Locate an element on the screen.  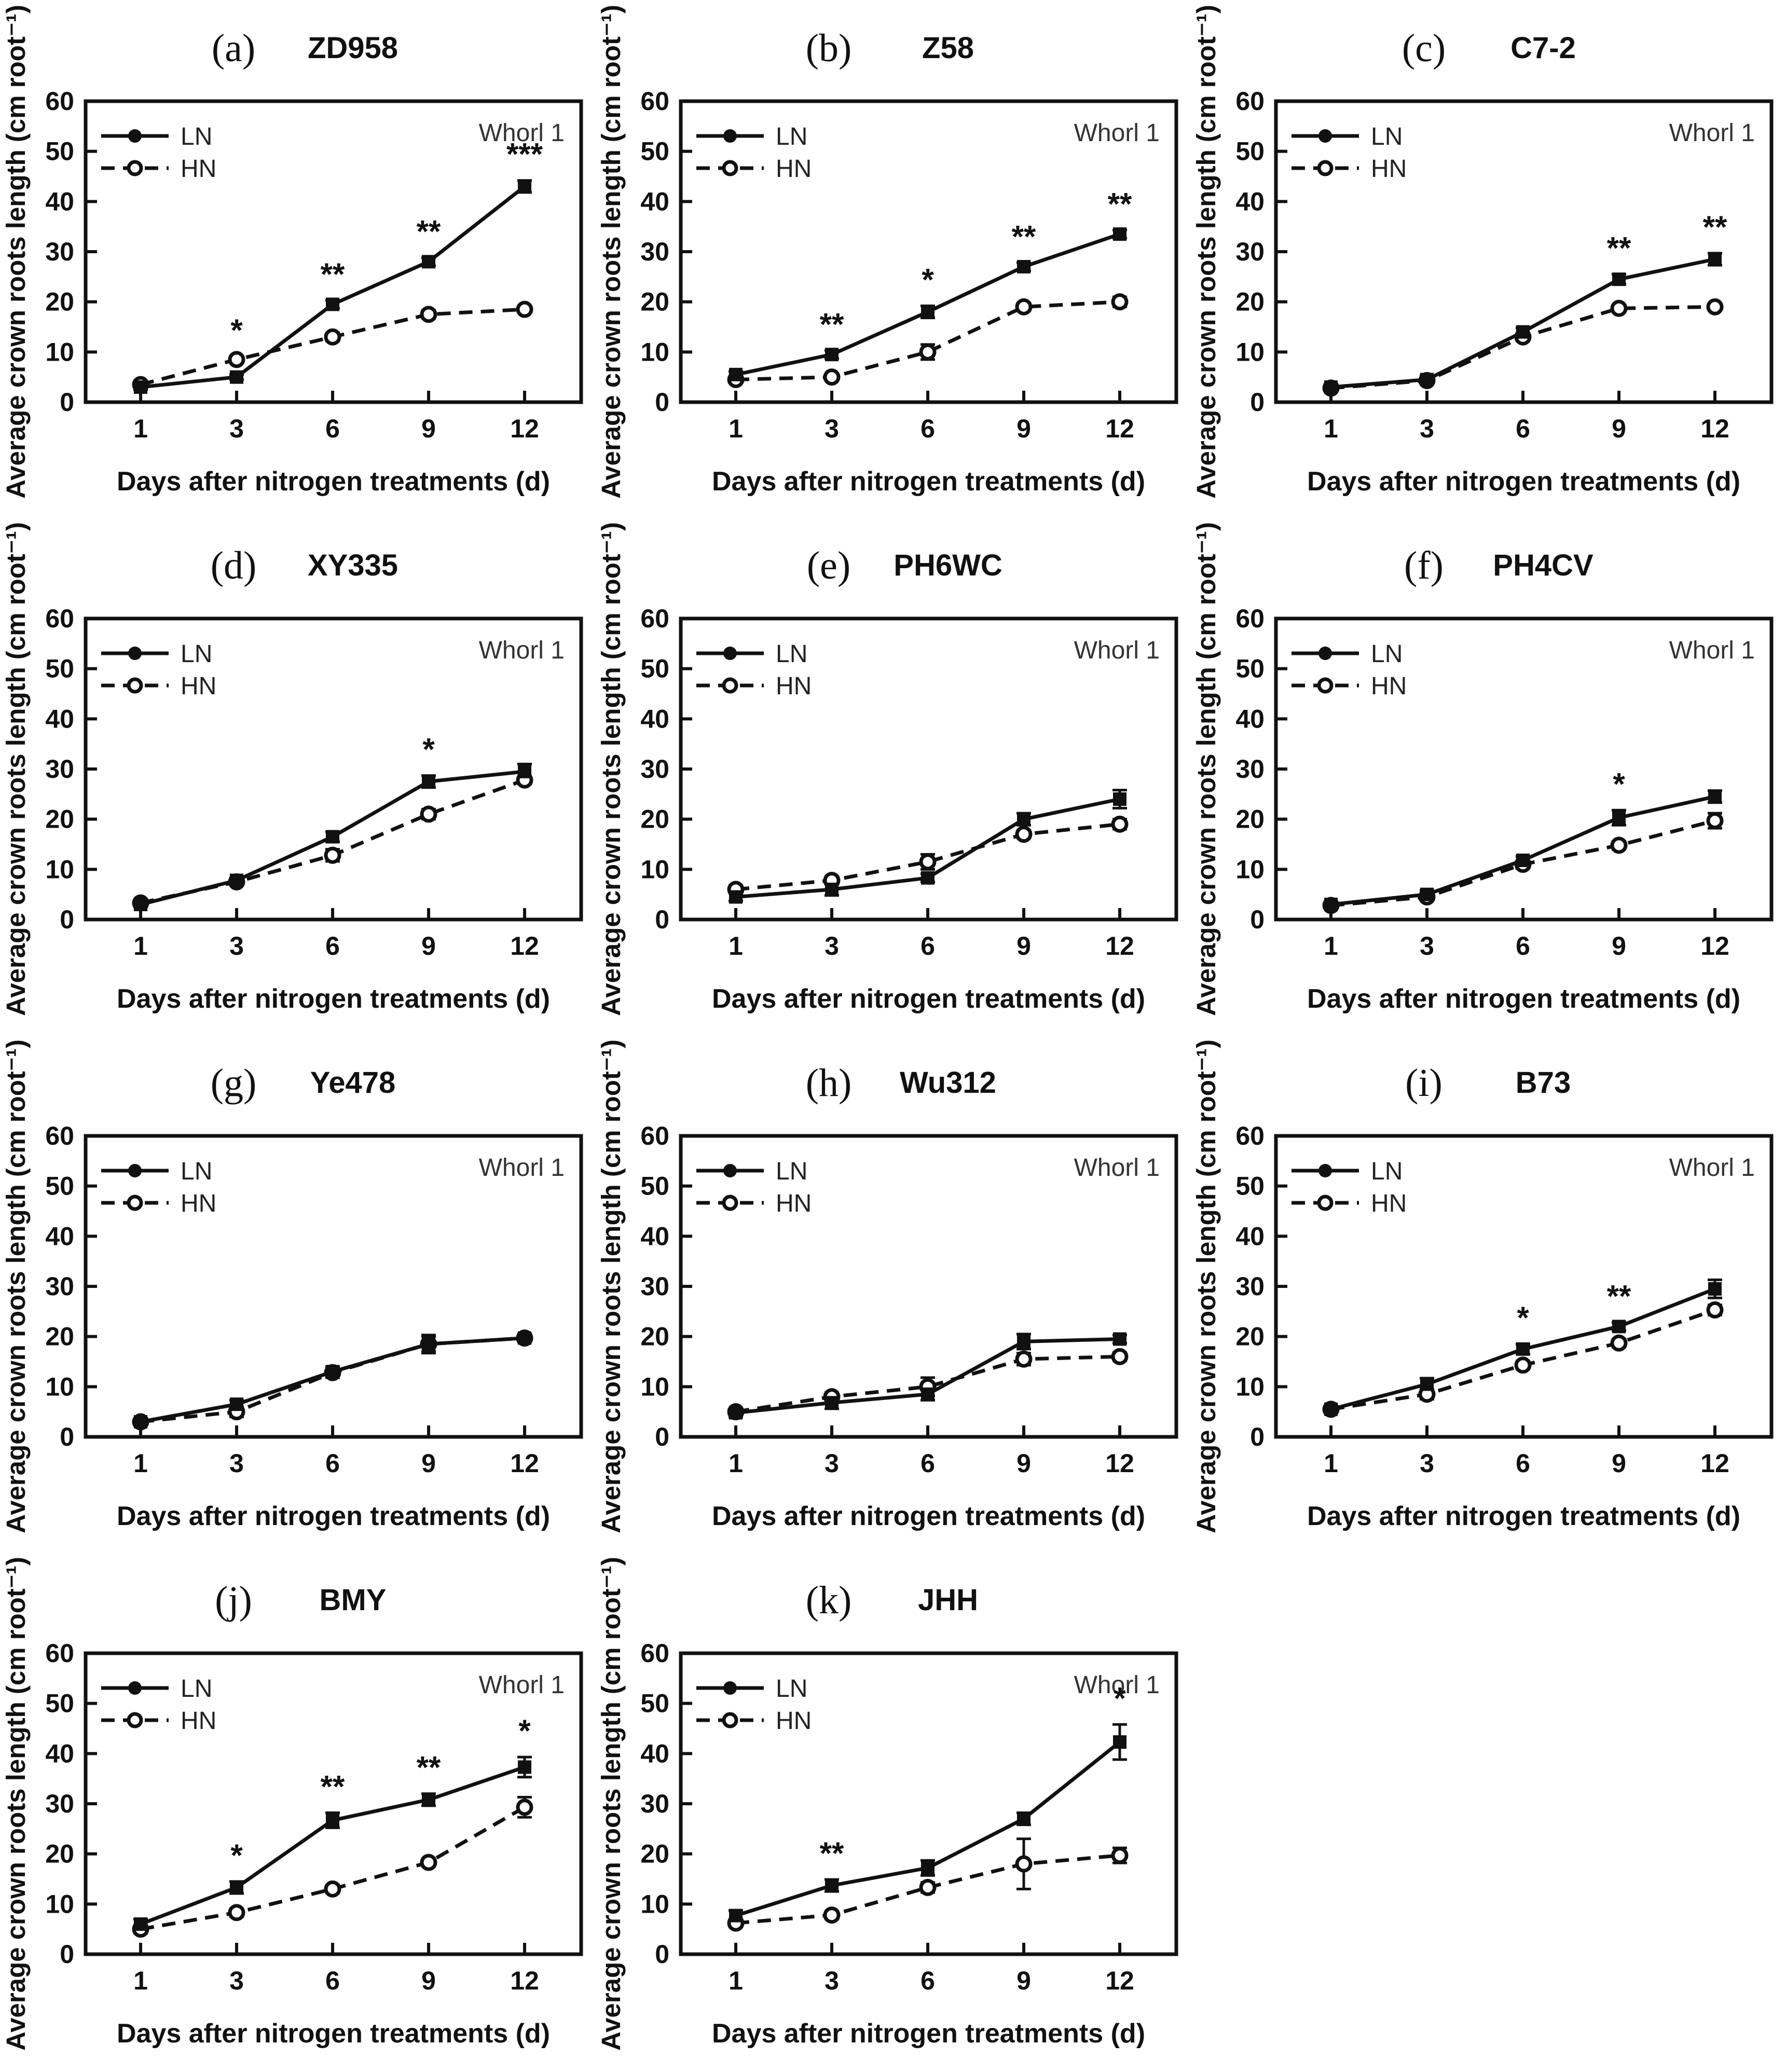
ln-series-line is located at coordinates (1522, 850).